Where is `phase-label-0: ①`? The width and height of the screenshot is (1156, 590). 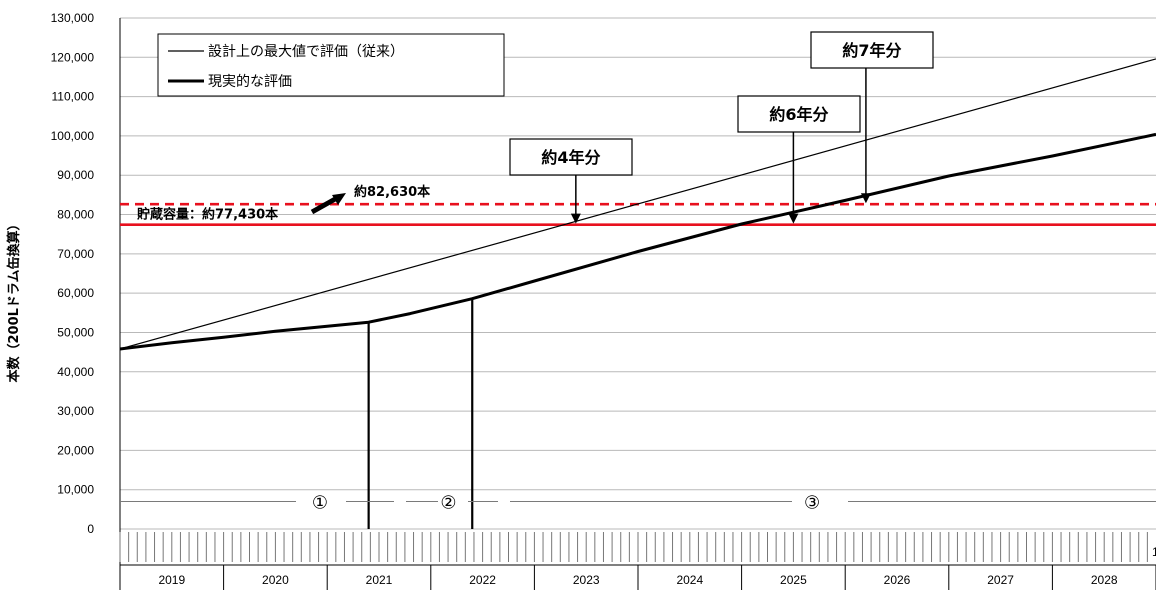 phase-label-0: ① is located at coordinates (320, 502).